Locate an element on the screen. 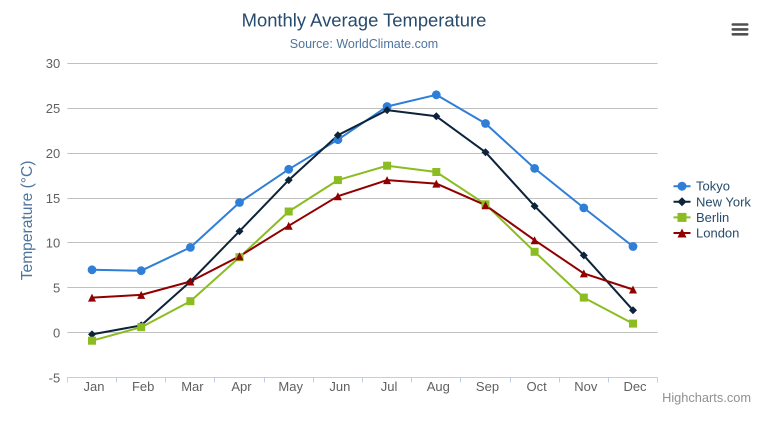 This screenshot has width=769, height=421. svg-text: Highcharts.com is located at coordinates (706, 397).